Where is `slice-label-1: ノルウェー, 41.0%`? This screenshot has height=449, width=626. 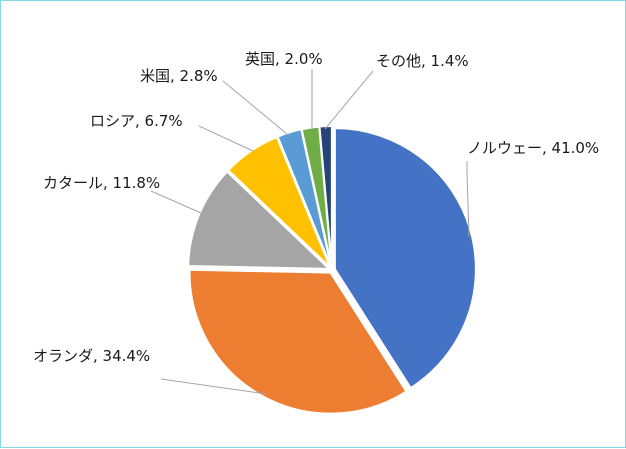 slice-label-1: ノルウェー, 41.0% is located at coordinates (533, 148).